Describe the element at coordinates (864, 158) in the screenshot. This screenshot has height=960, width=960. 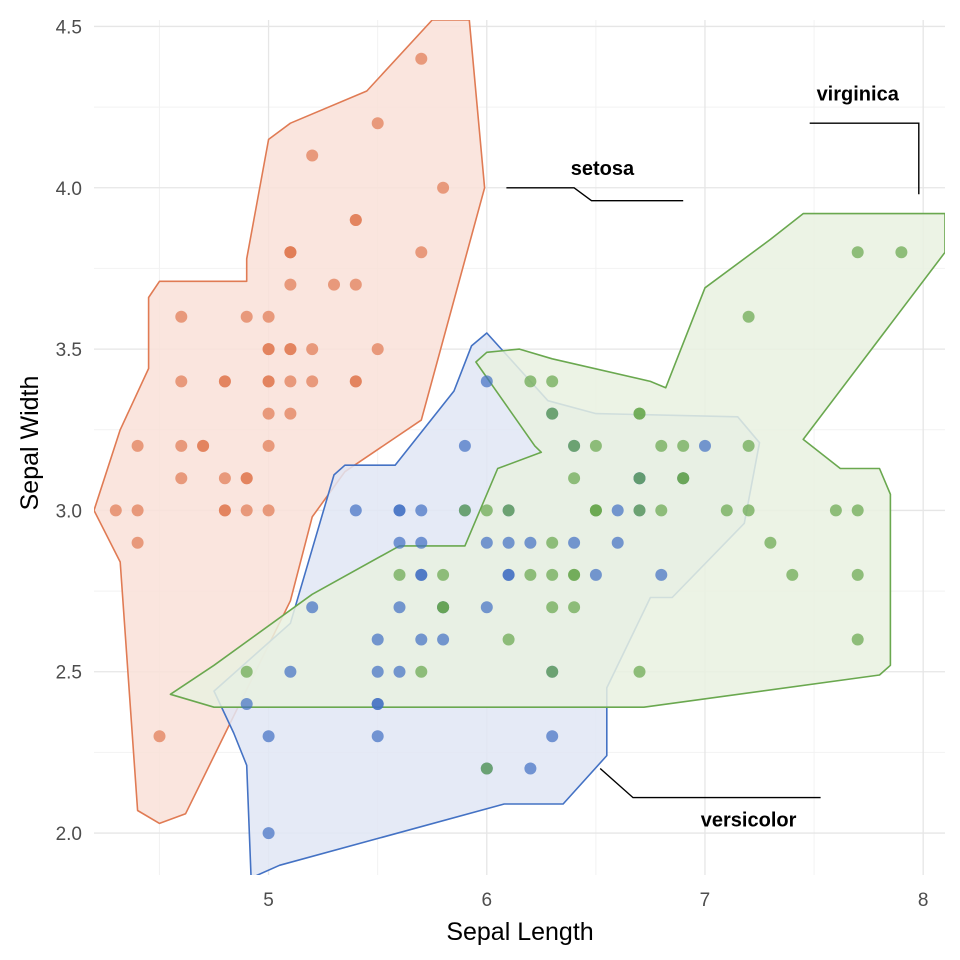
I see `annotation-line-virginica` at that location.